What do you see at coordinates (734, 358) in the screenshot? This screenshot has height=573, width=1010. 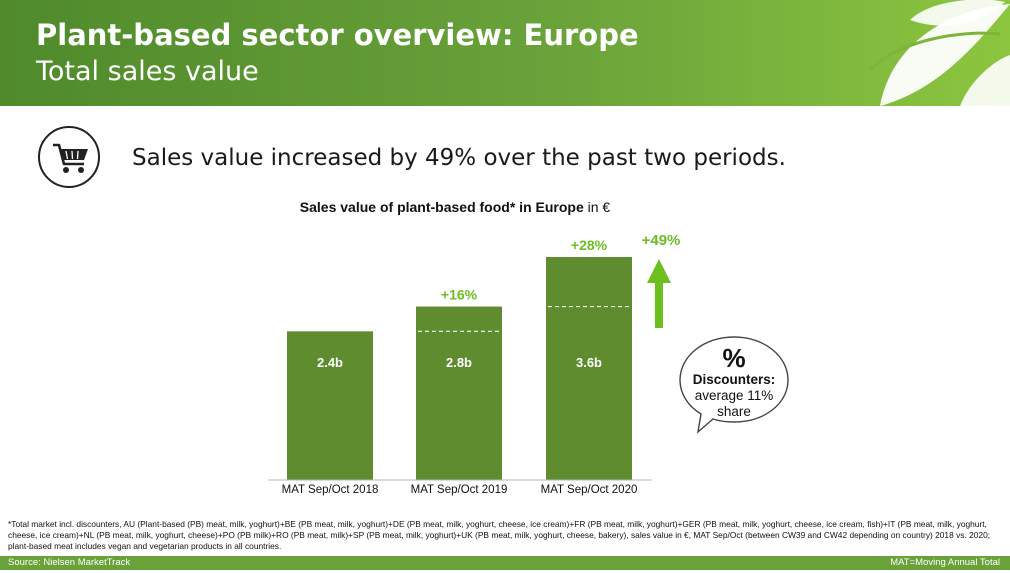 I see `percent-symbol: %` at bounding box center [734, 358].